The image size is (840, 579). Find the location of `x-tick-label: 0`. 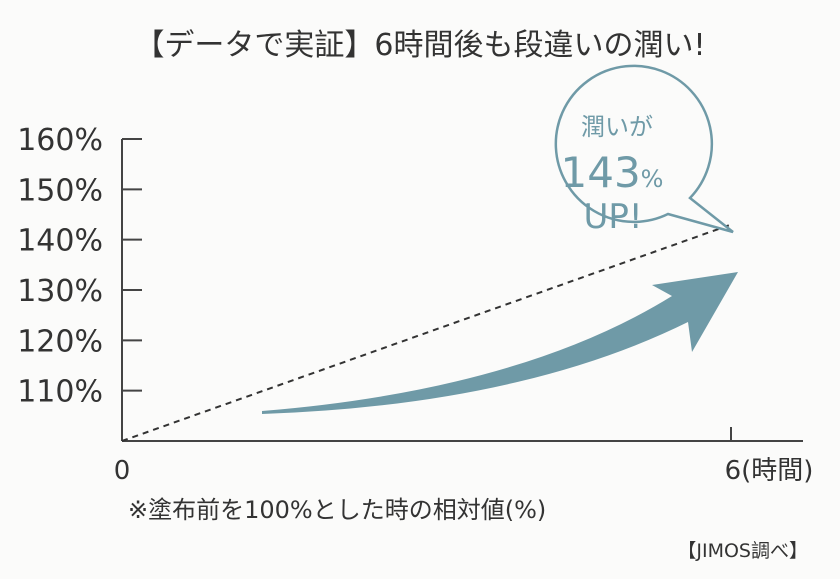

x-tick-label: 0 is located at coordinates (122, 471).